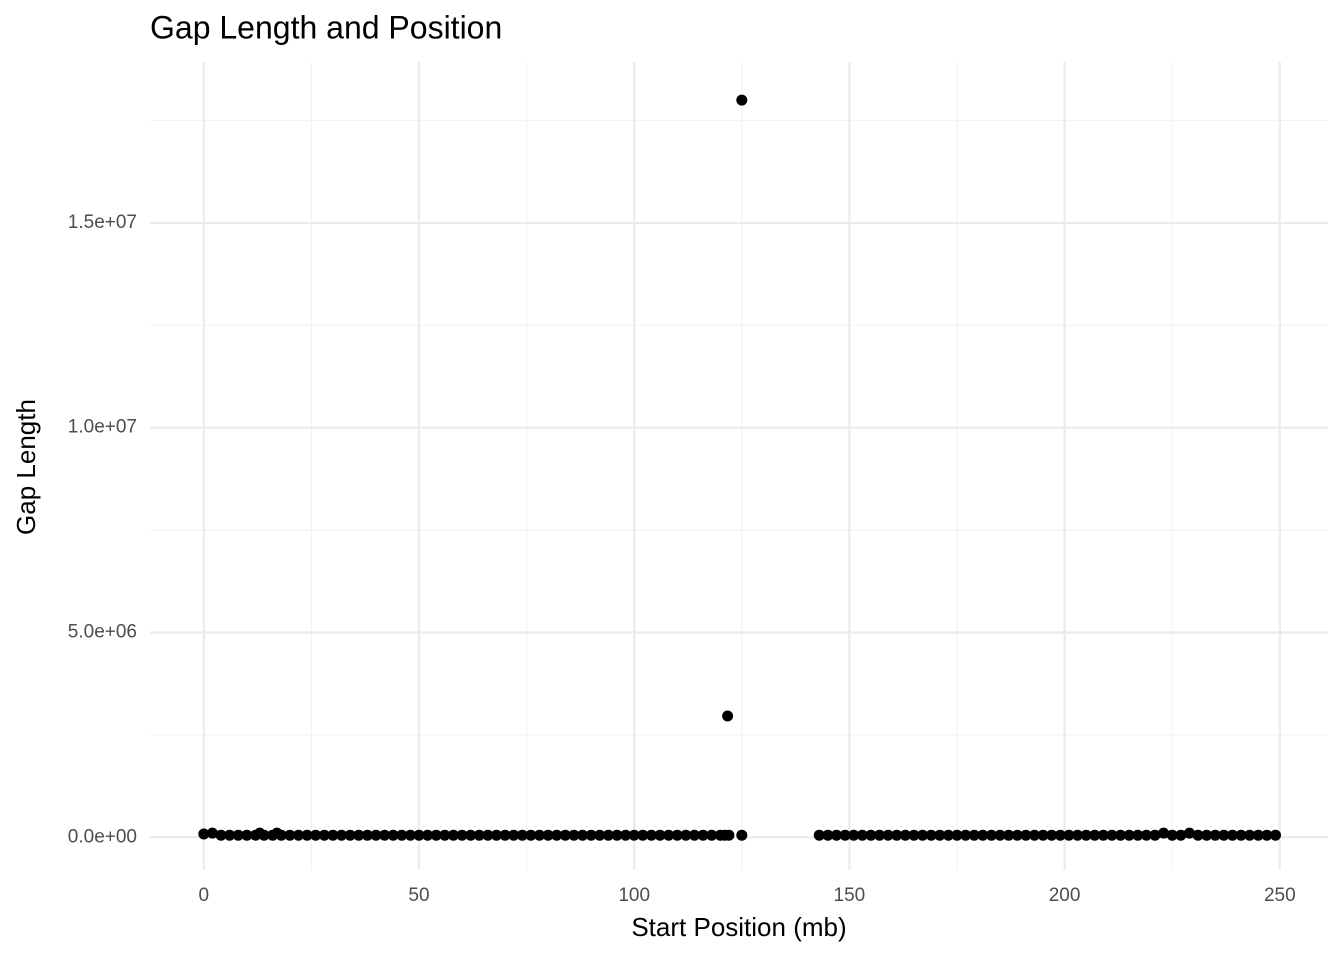 The height and width of the screenshot is (960, 1344). What do you see at coordinates (738, 927) in the screenshot?
I see `x-axis-label: Start Position (mb)` at bounding box center [738, 927].